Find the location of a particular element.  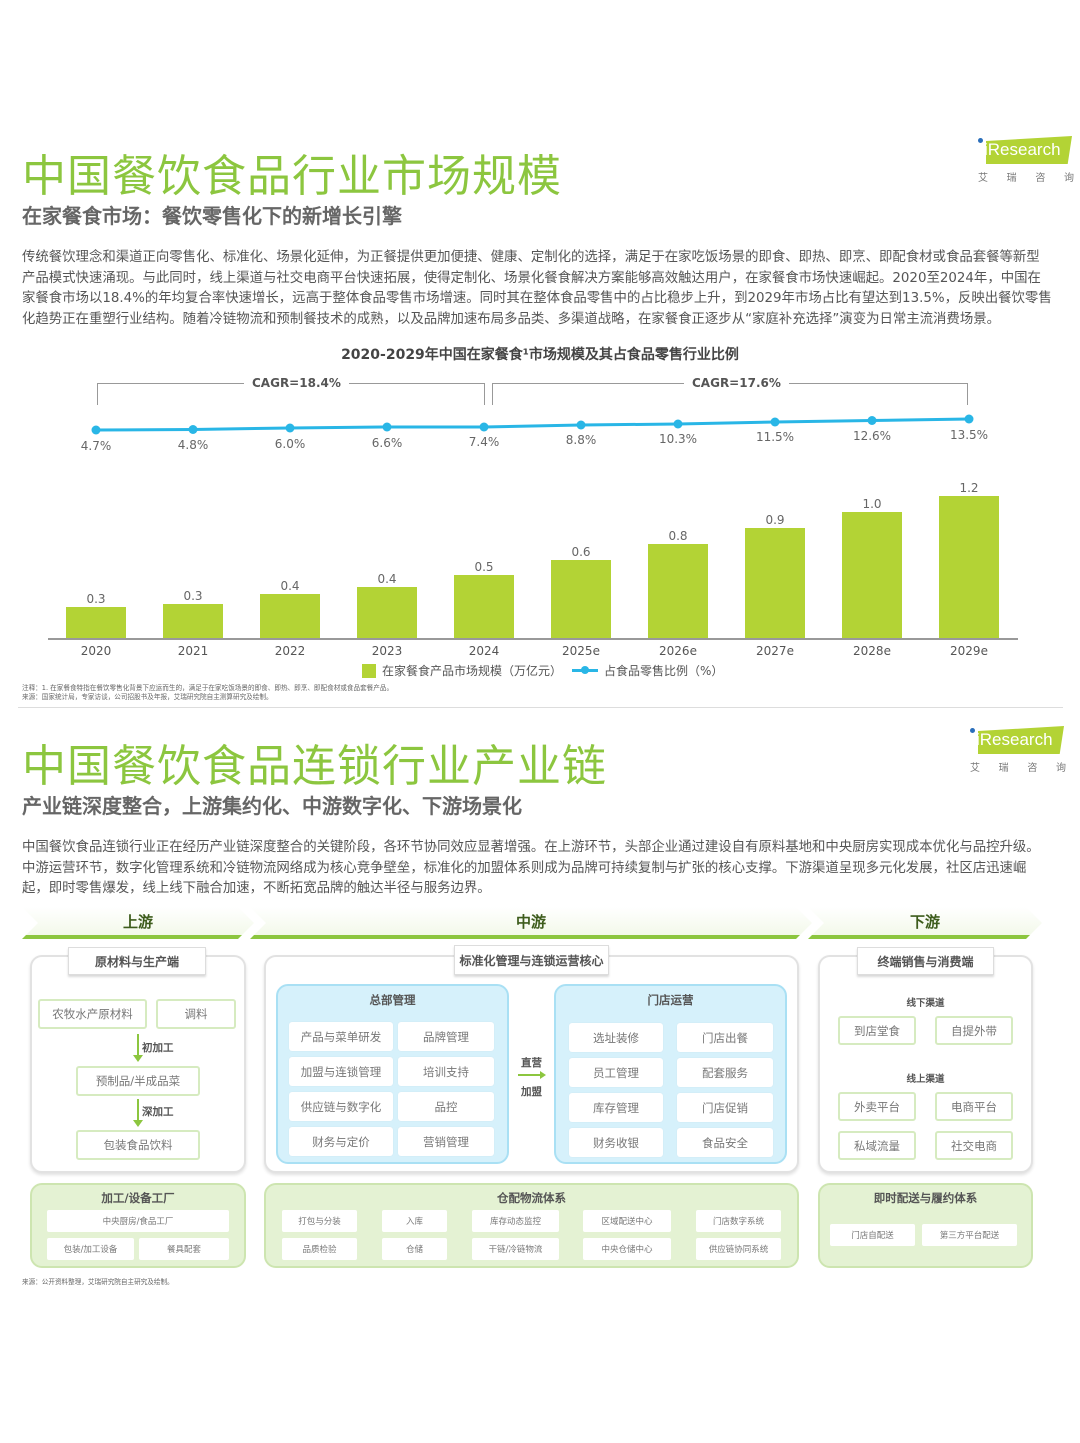

store-item: 库存管理 is located at coordinates (616, 1107).